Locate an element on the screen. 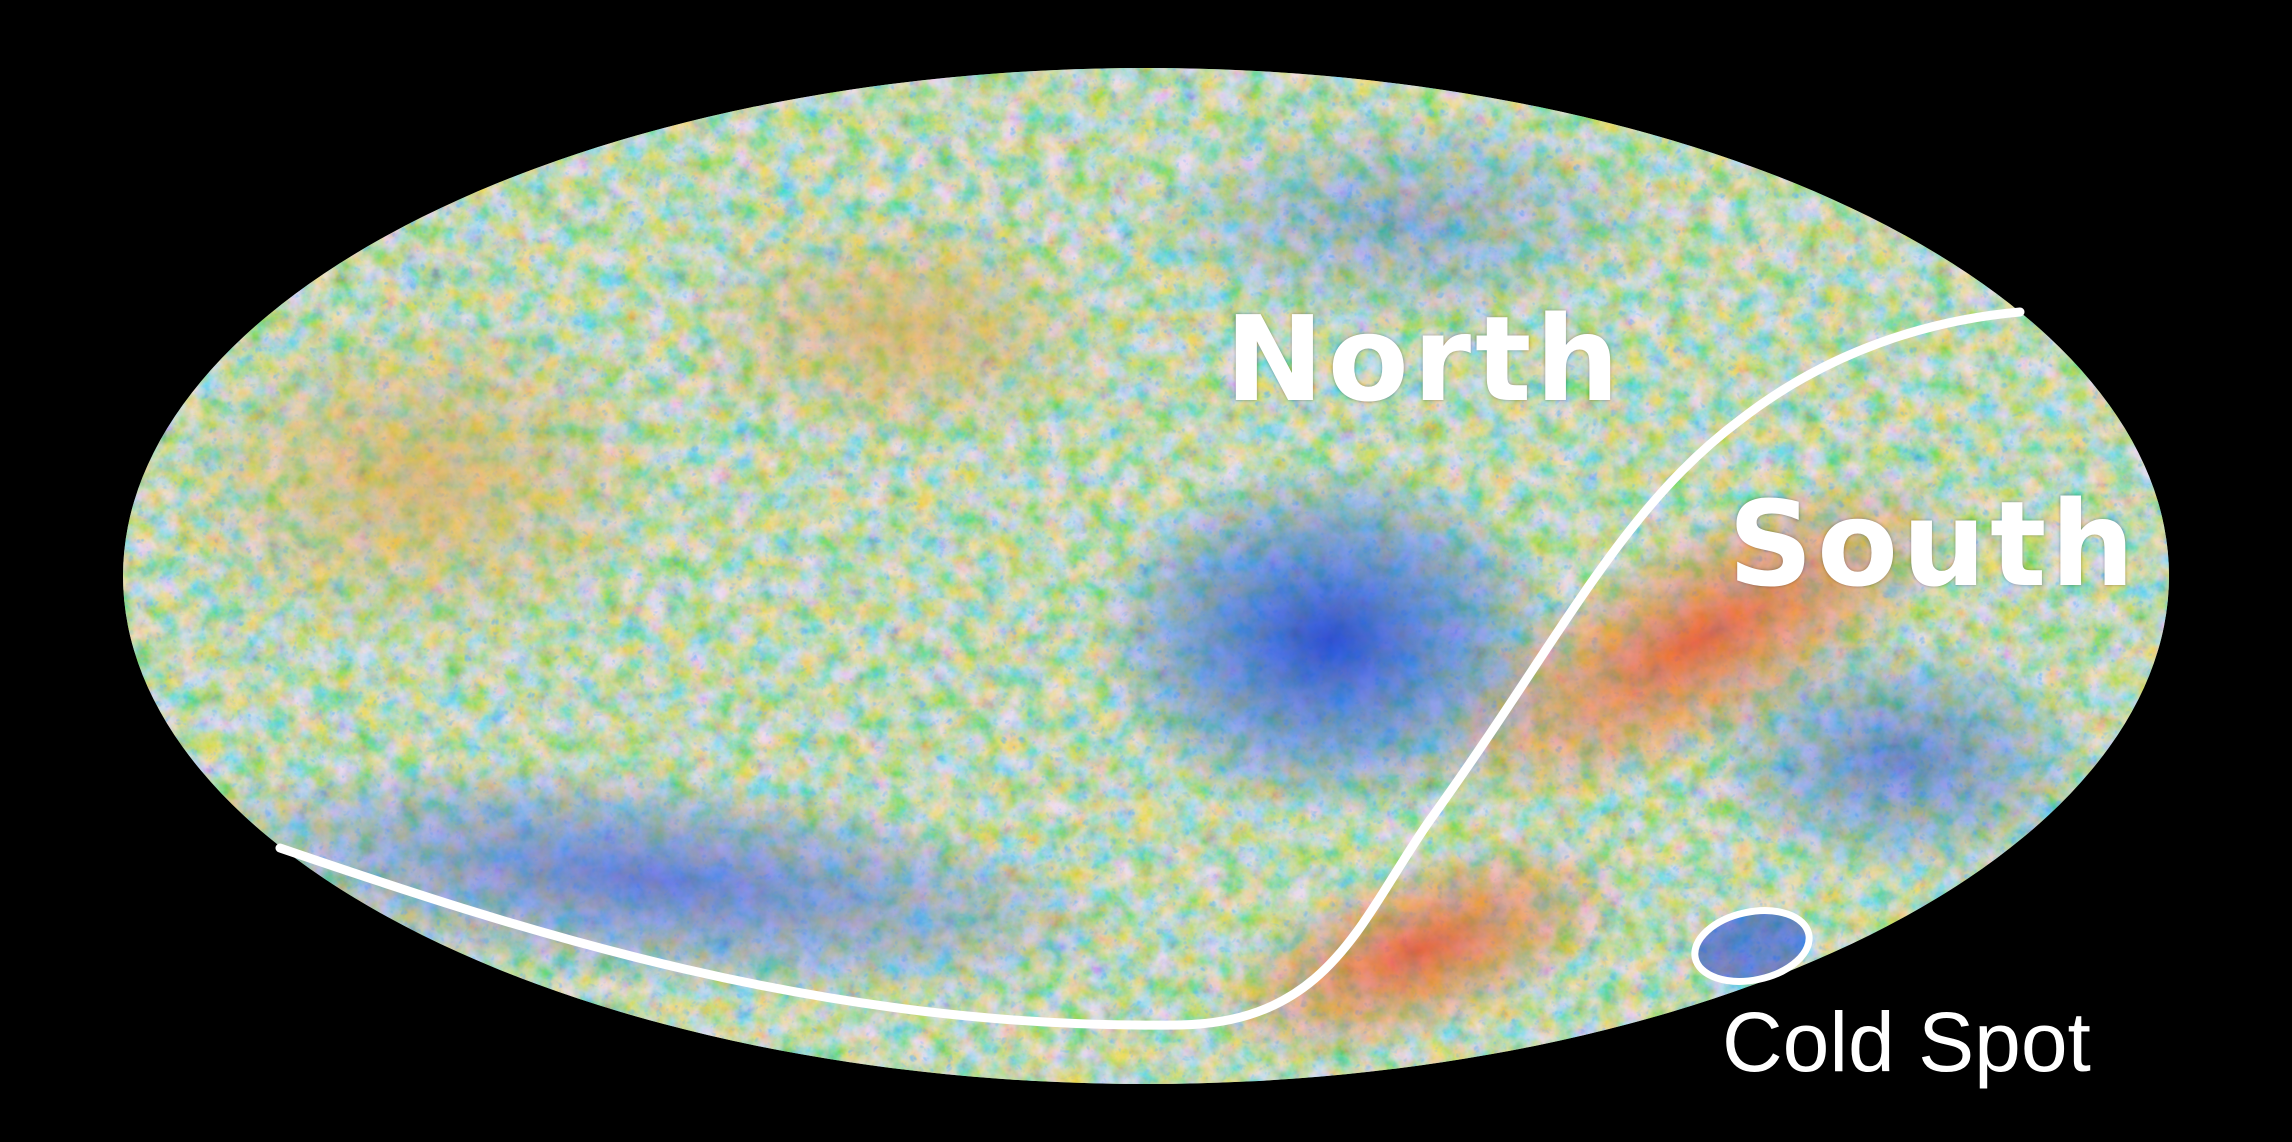  cold-spot-outline is located at coordinates (1752, 946).